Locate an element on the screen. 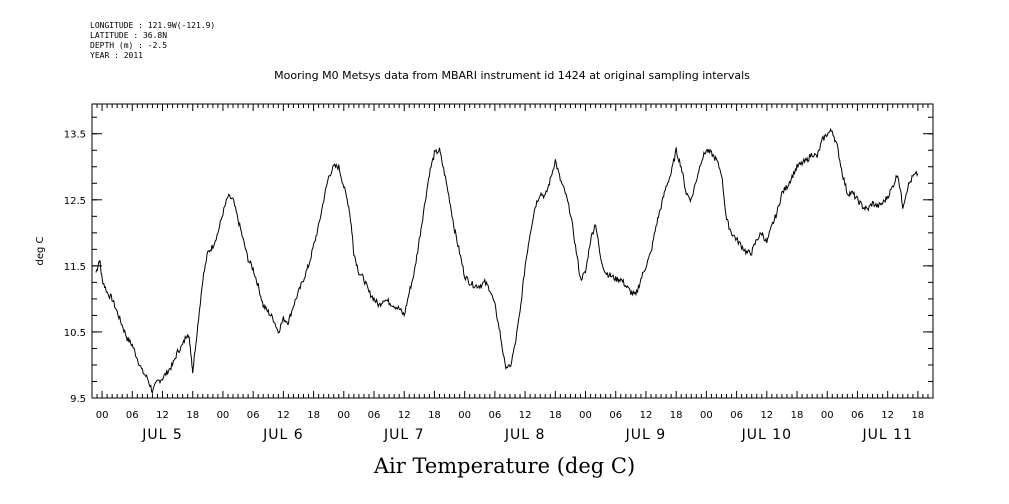 Image resolution: width=1009 pixels, height=504 pixels. y-tick-label: 11.5 is located at coordinates (75, 267).